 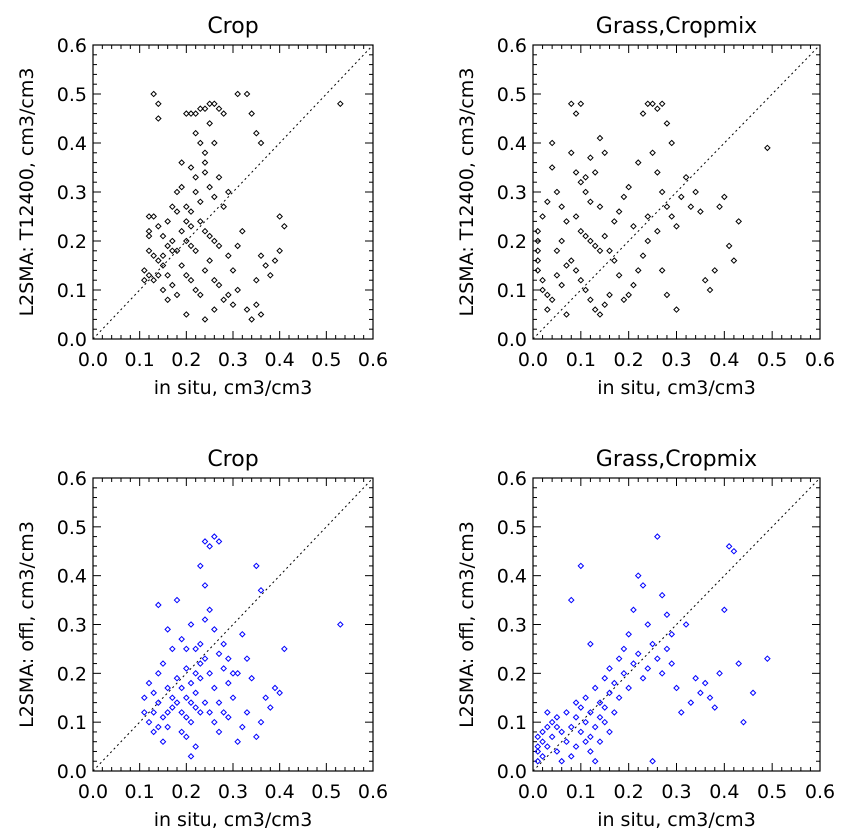 What do you see at coordinates (512, 242) in the screenshot?
I see `y-tick-label: 0.2` at bounding box center [512, 242].